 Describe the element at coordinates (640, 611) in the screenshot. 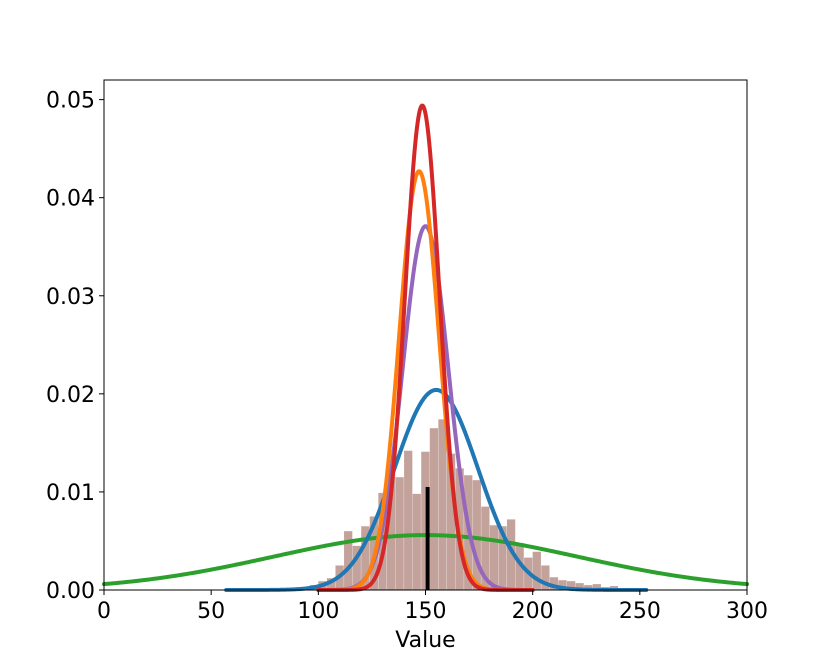

I see `x-tick-label: 250` at that location.